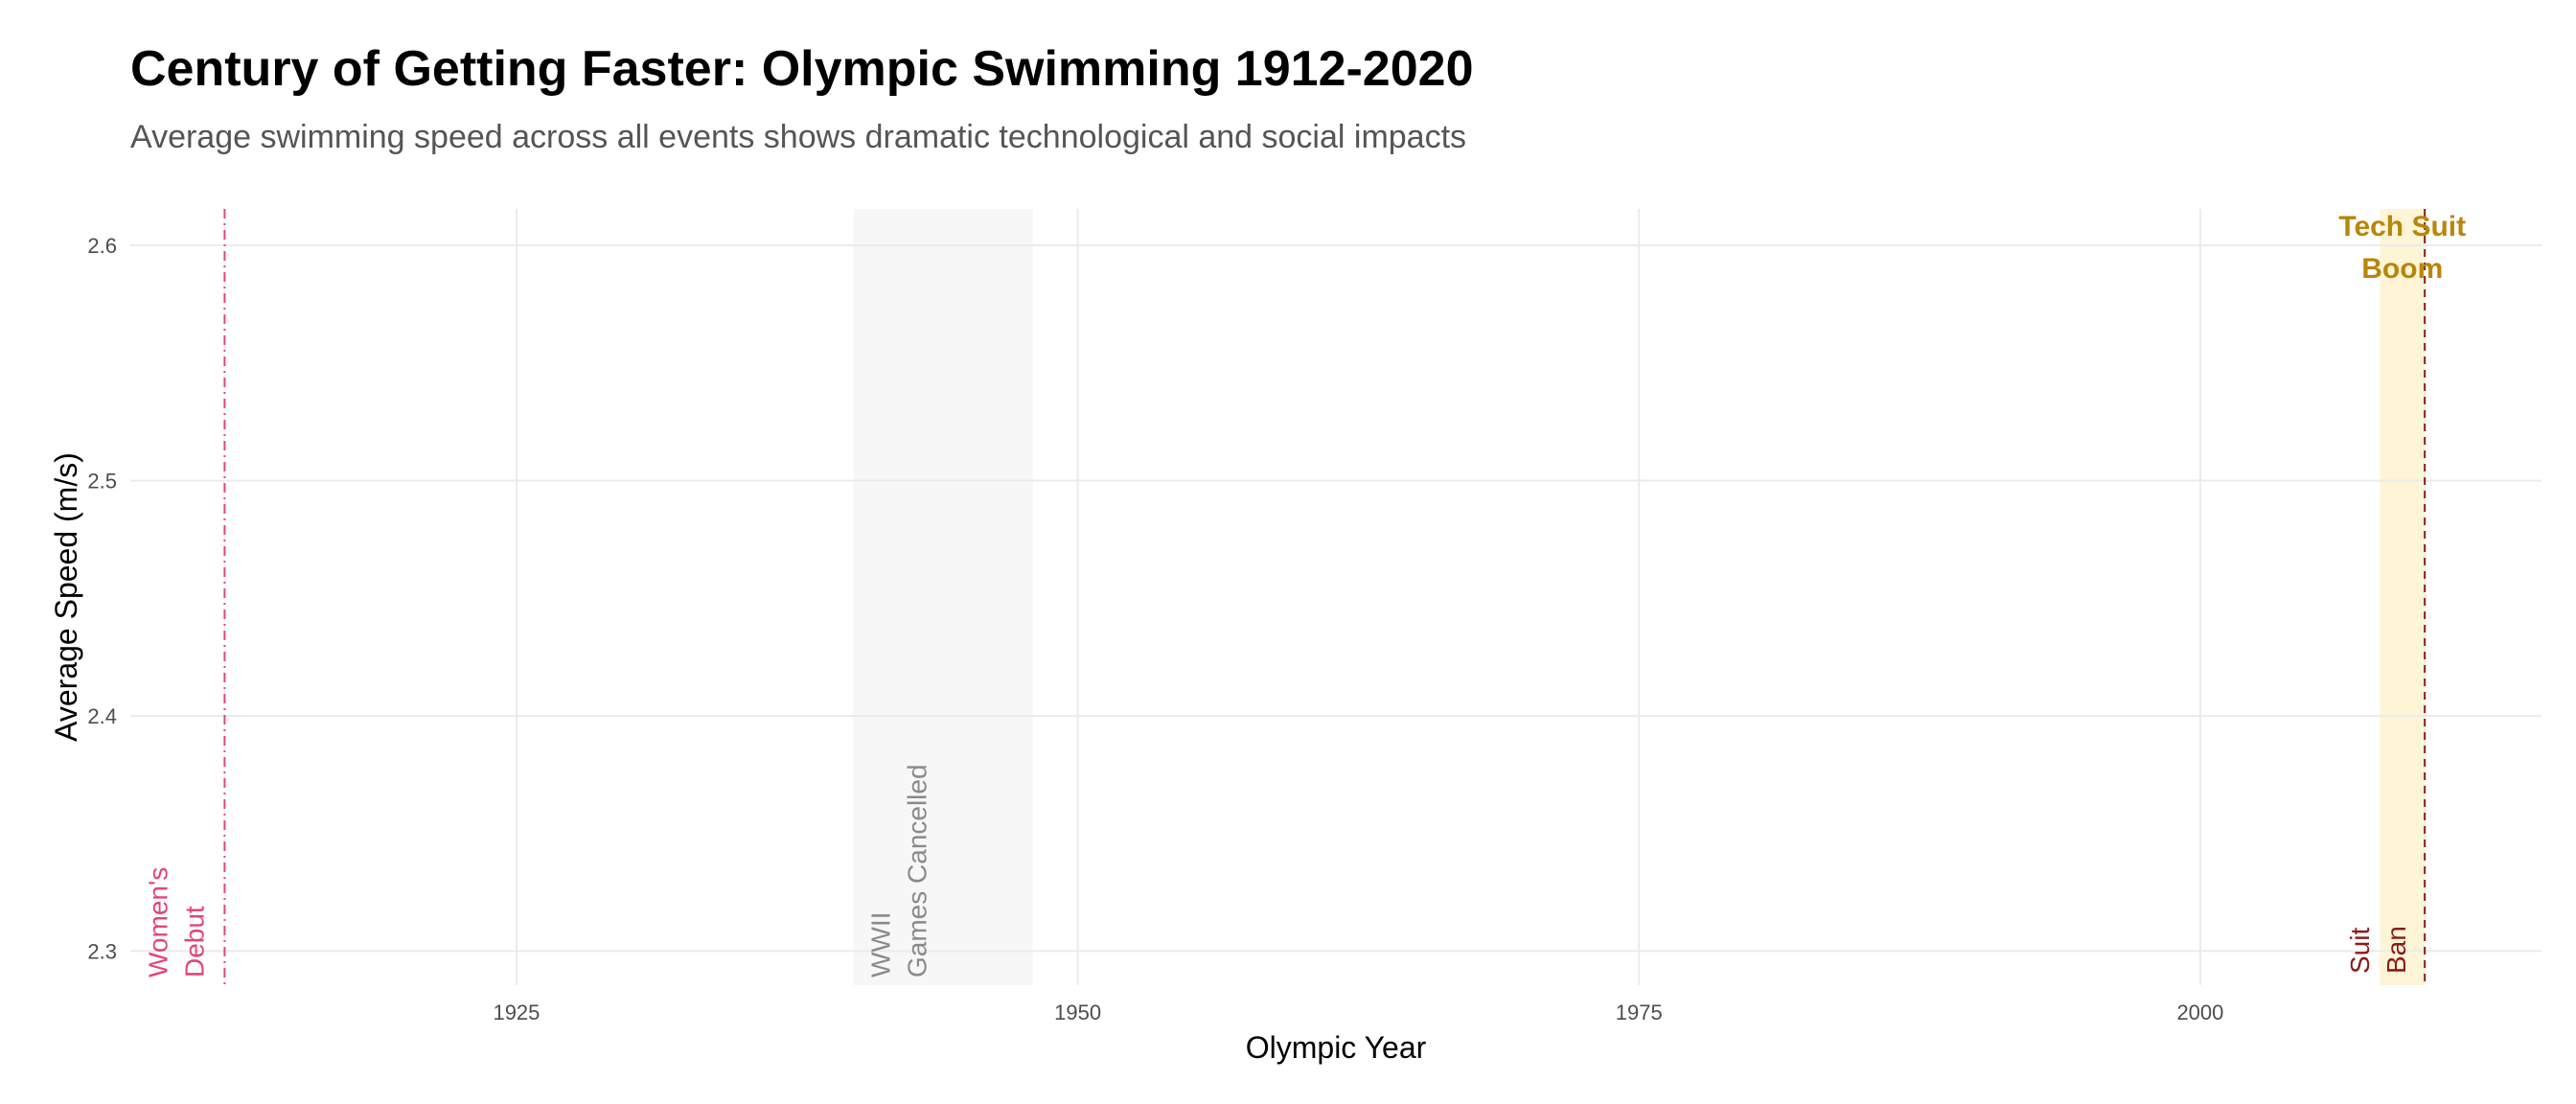  I want to click on womens-debut-label-line2: Debut, so click(194, 942).